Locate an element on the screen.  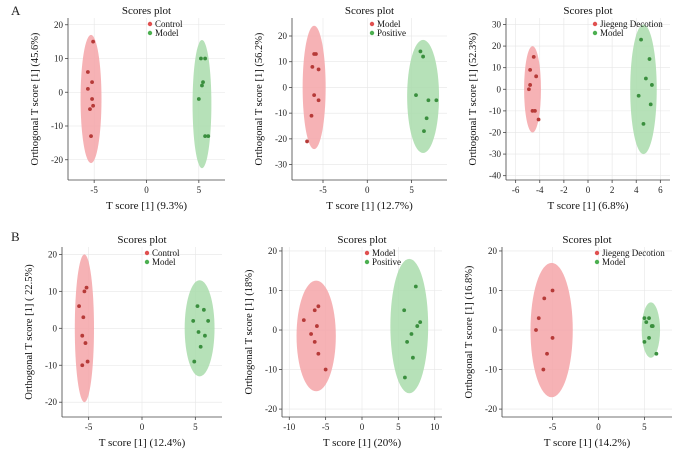
x-tick-label: 6 is located at coordinates (660, 190).